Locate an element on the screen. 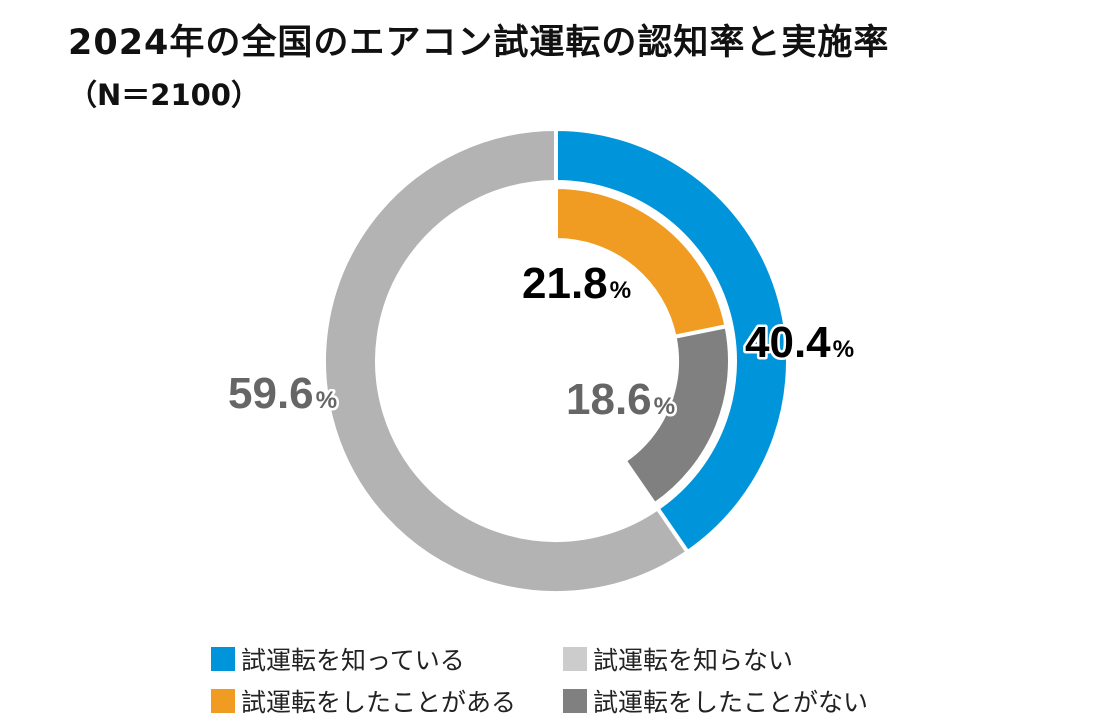  inner-data-label-0: 21.8% is located at coordinates (576, 283).